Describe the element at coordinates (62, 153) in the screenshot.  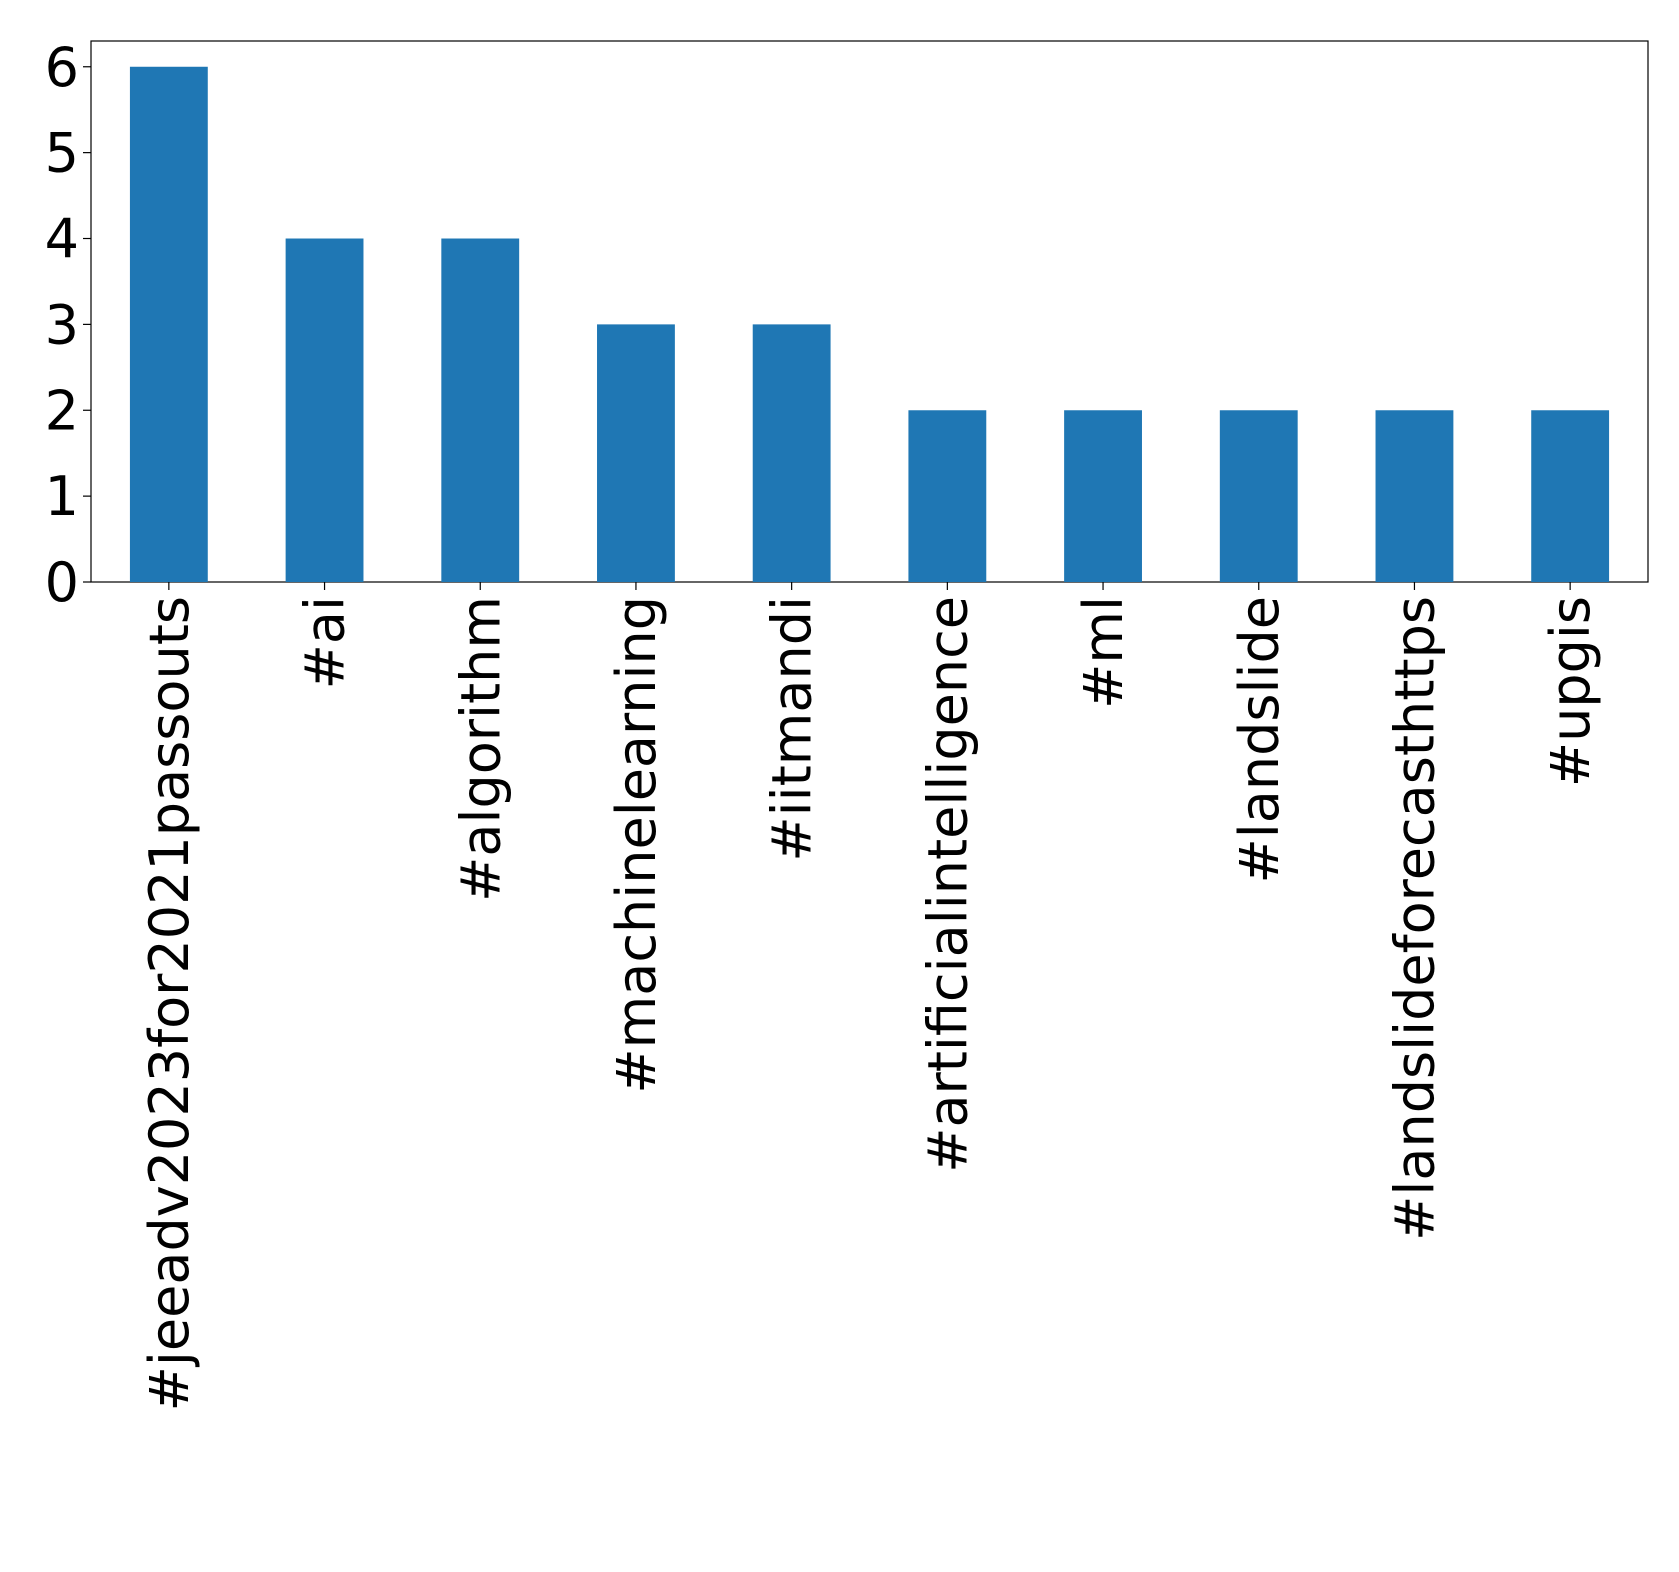
I see `y-tick-label: 5` at that location.